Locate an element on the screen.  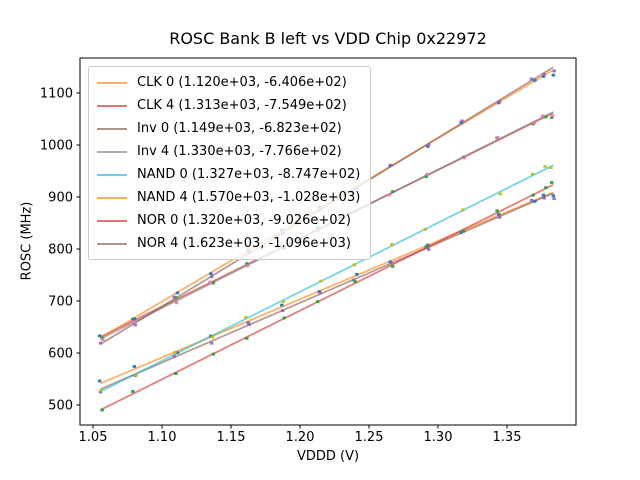
x-tick-label: 1.15 is located at coordinates (231, 437).